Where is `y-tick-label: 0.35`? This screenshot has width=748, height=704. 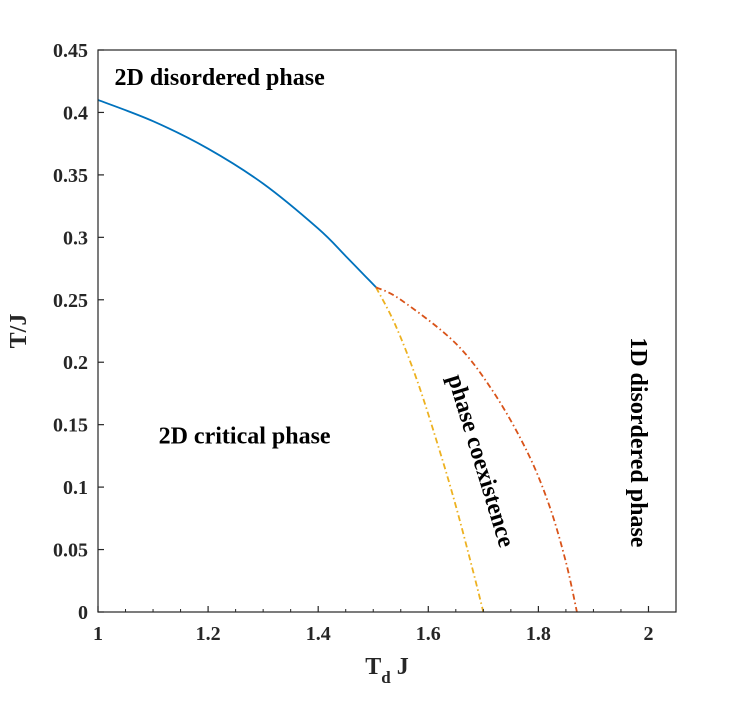
y-tick-label: 0.35 is located at coordinates (70, 176).